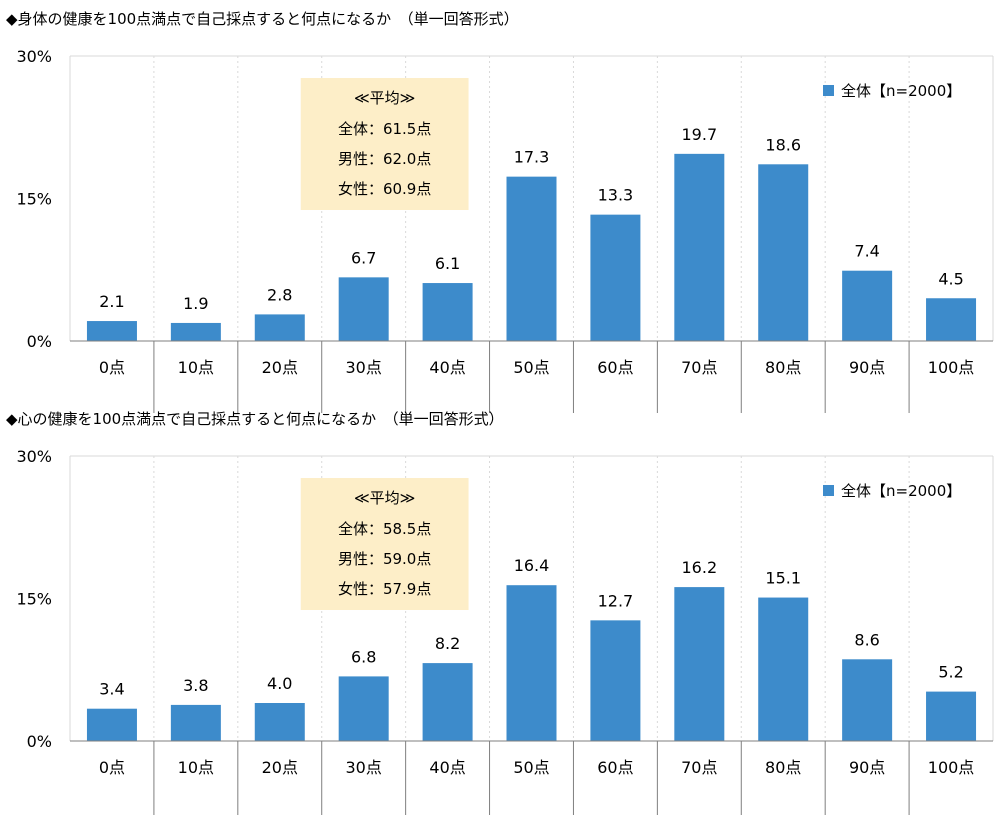  I want to click on data-label: 1.9, so click(195, 303).